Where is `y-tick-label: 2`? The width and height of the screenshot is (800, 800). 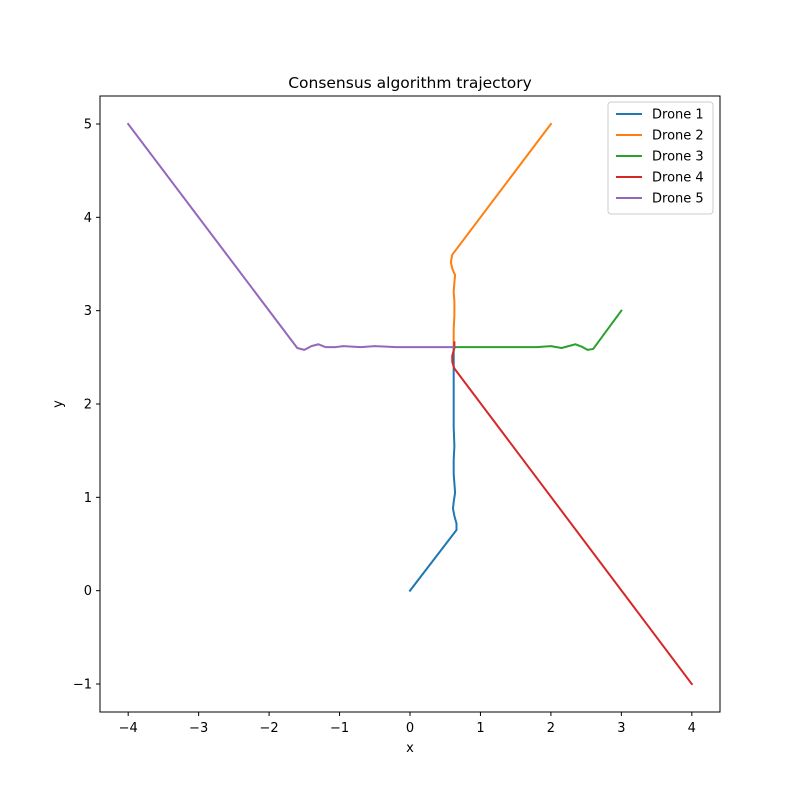
y-tick-label: 2 is located at coordinates (88, 405).